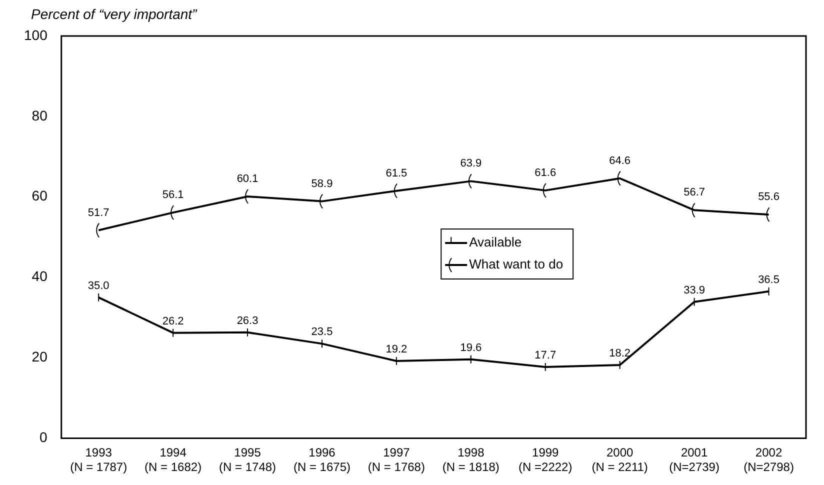  Describe the element at coordinates (99, 212) in the screenshot. I see `data-label: 51.7` at that location.